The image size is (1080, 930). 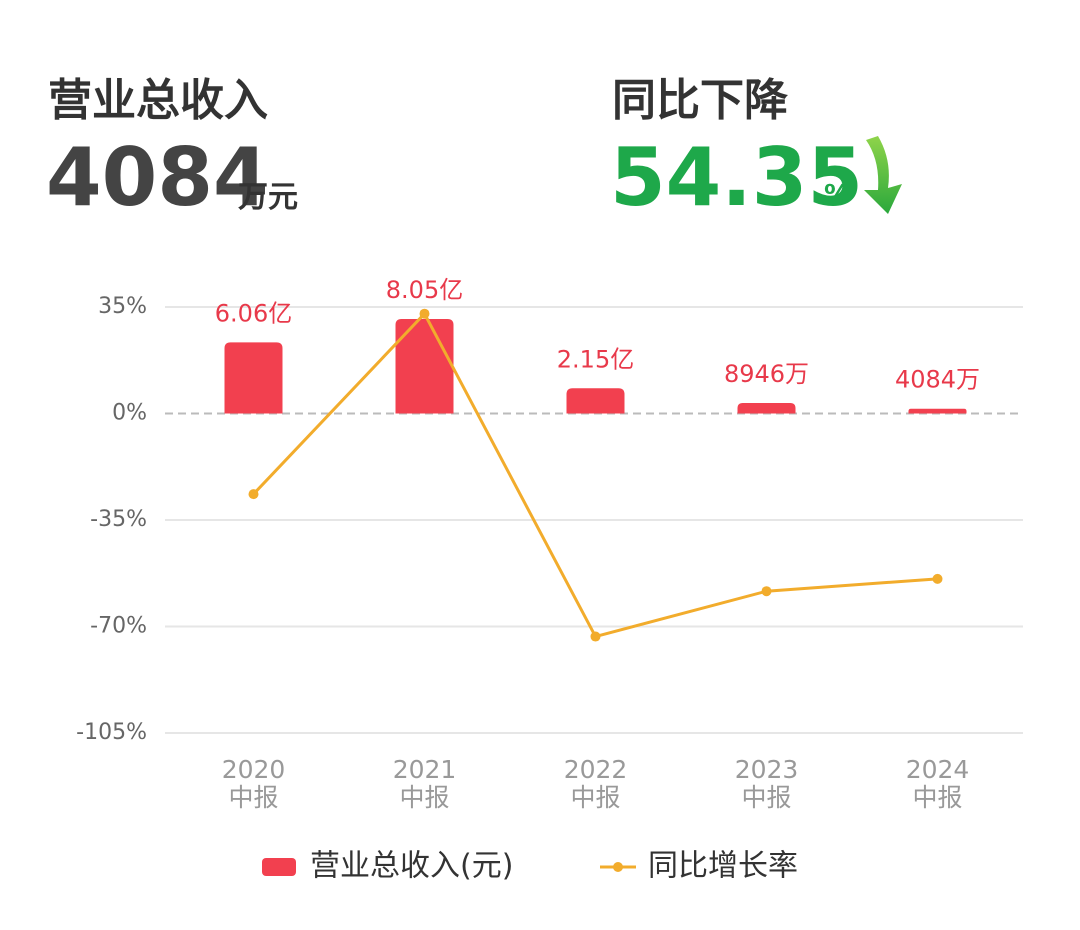 What do you see at coordinates (129, 413) in the screenshot?
I see `y-tick-label: 0%` at bounding box center [129, 413].